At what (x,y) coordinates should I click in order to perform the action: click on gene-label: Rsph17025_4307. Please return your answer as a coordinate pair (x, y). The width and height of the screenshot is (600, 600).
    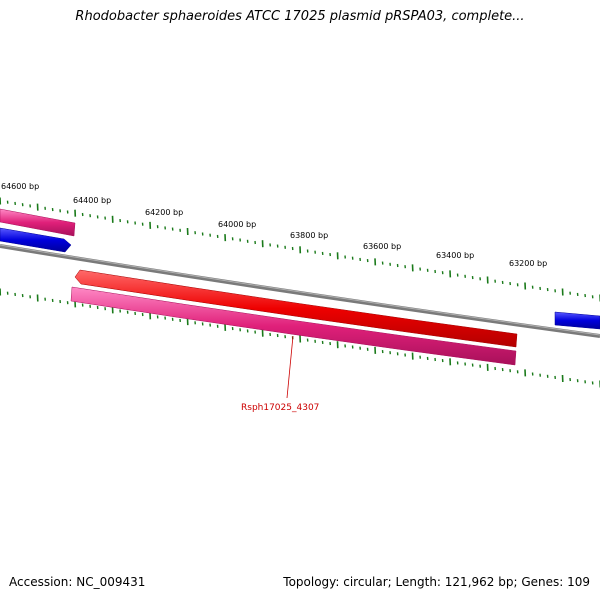
    Looking at the image, I should click on (280, 408).